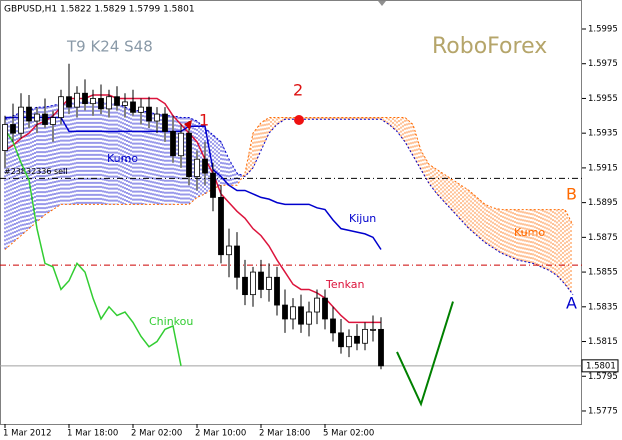 The height and width of the screenshot is (440, 622). What do you see at coordinates (603, 377) in the screenshot?
I see `y-tick-label: 1.5795` at bounding box center [603, 377].